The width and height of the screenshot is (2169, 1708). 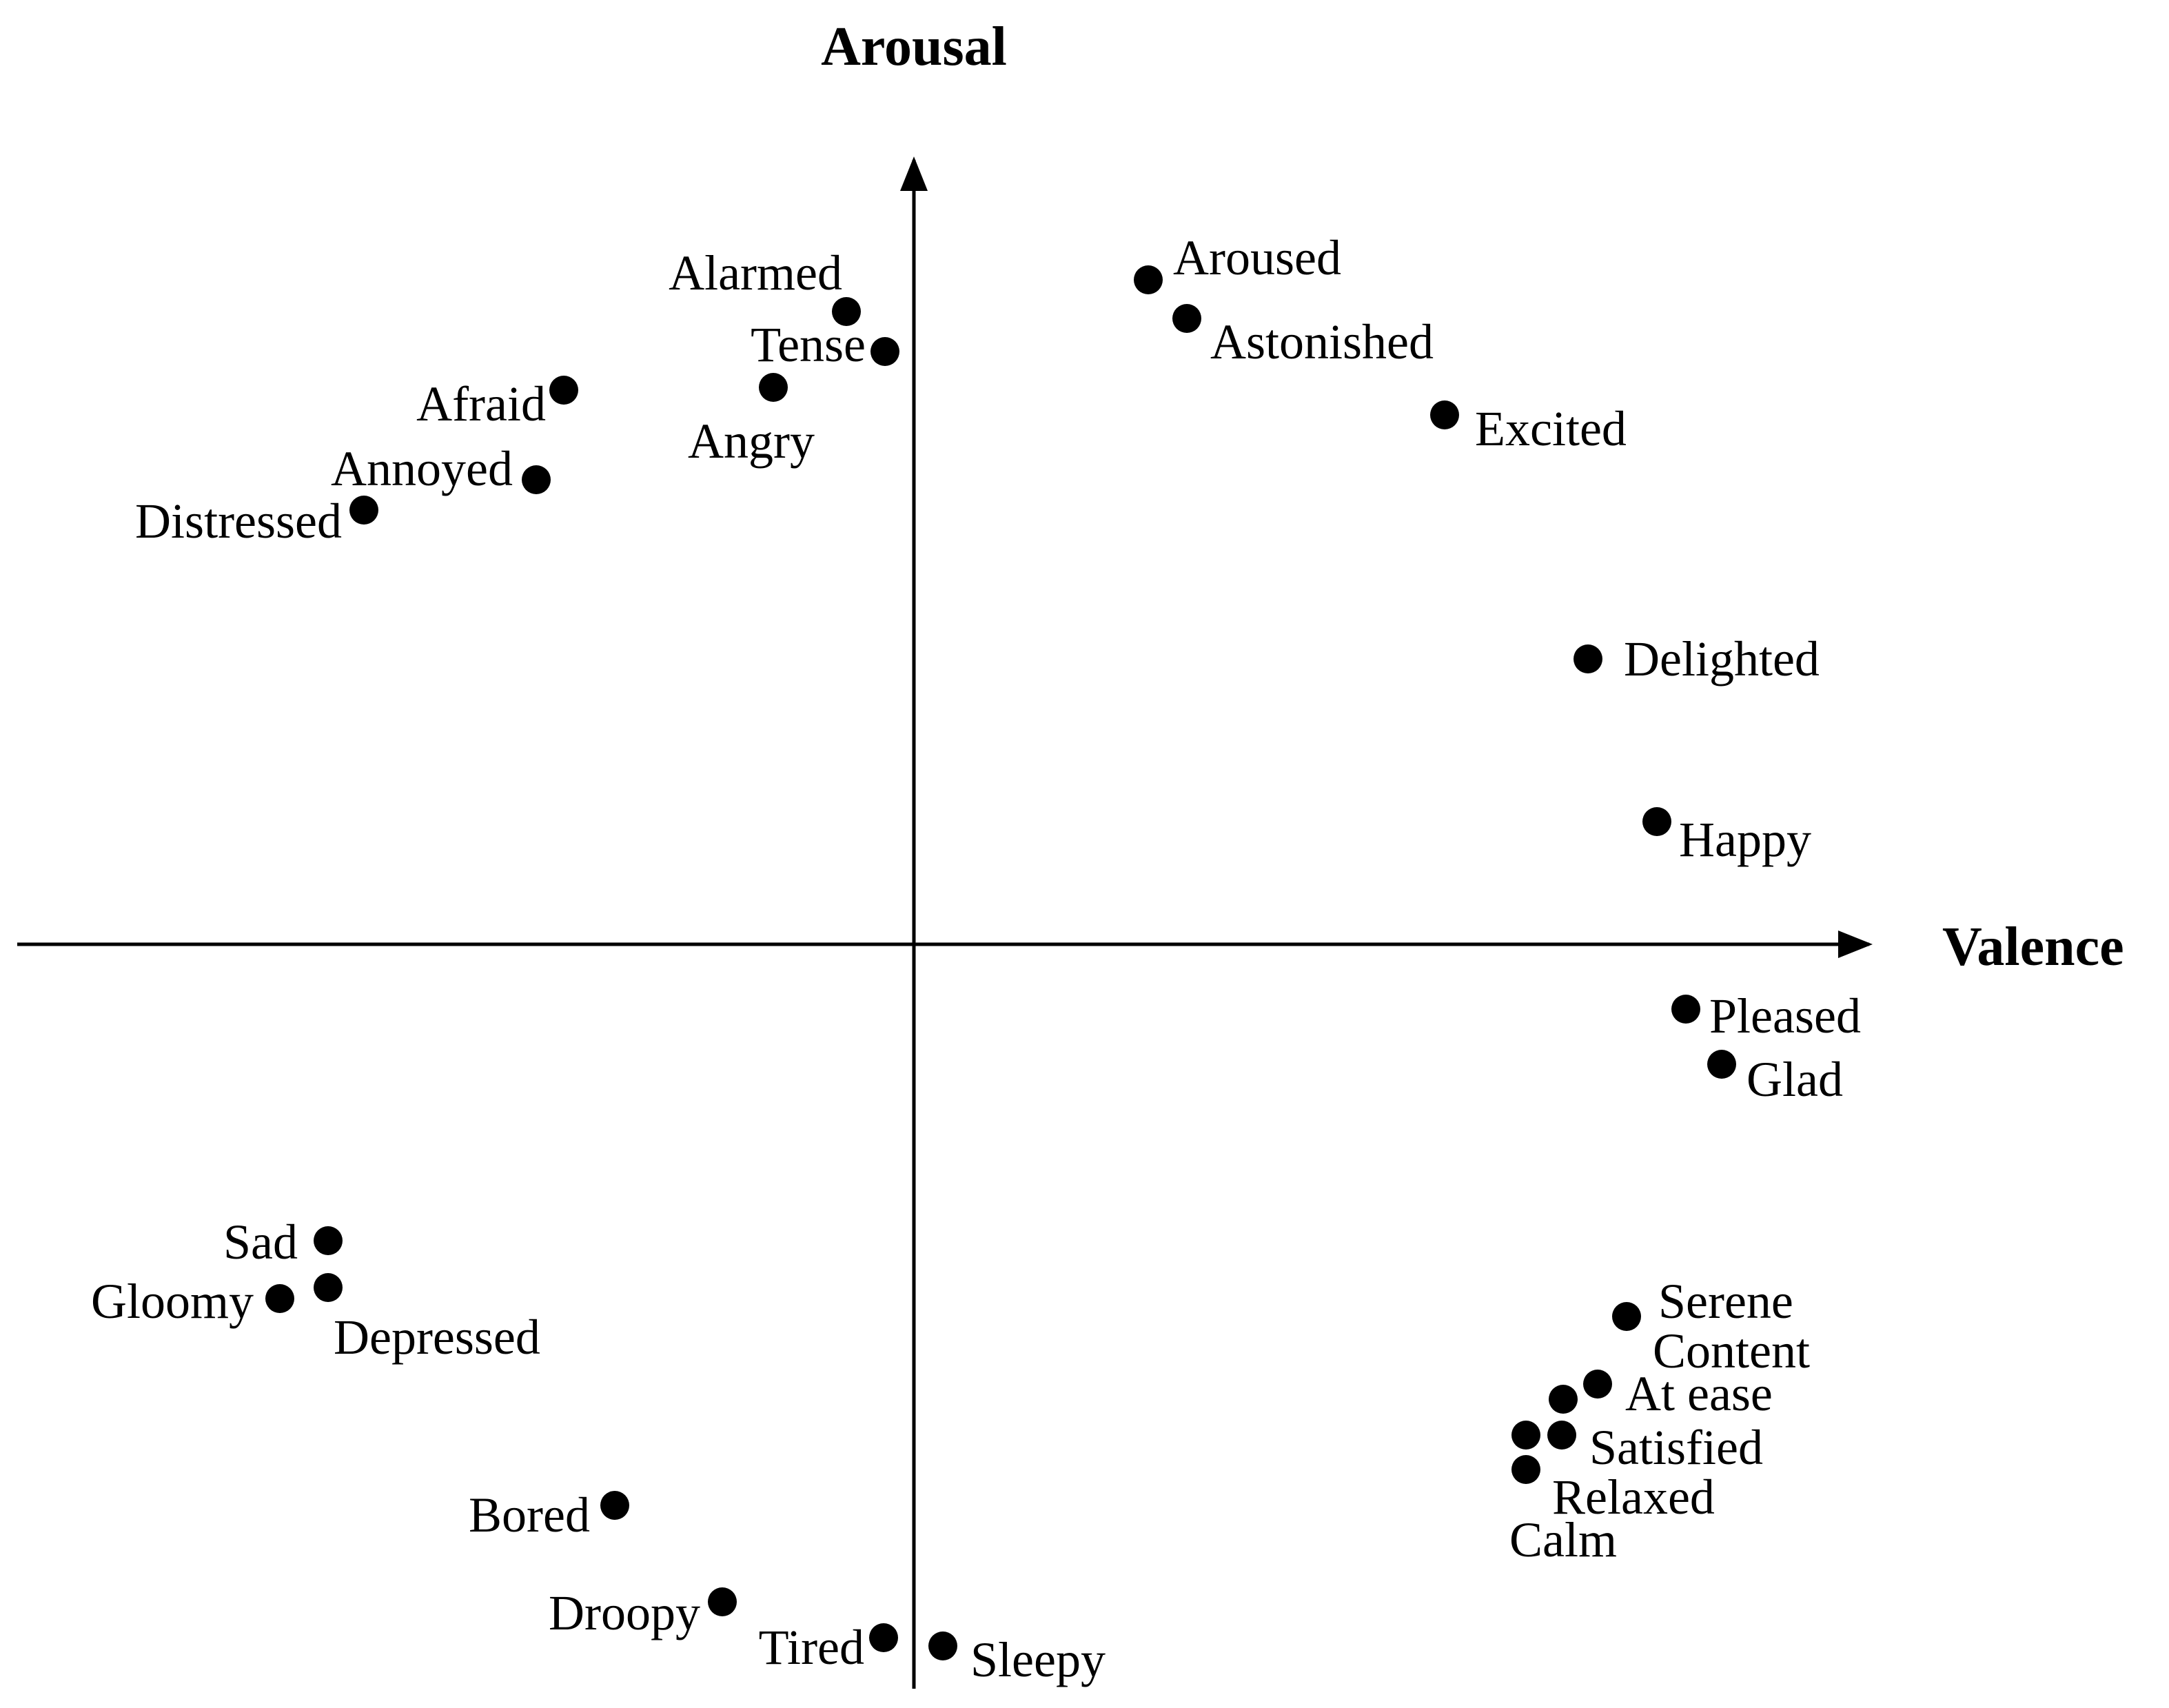 I want to click on point-gloomy, so click(x=279, y=1298).